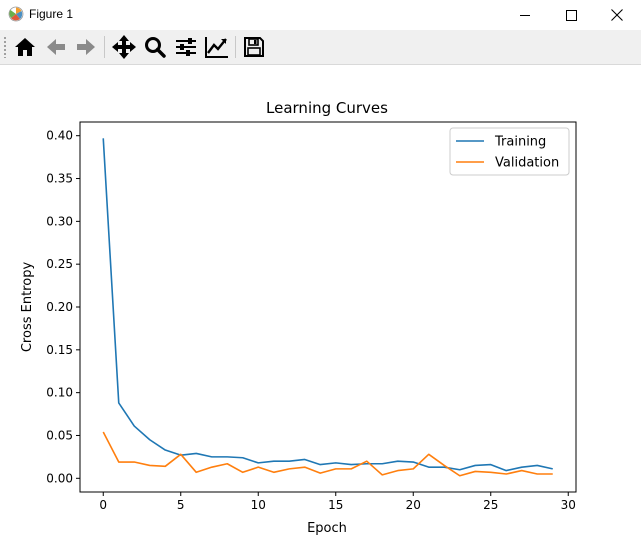 The image size is (641, 544). Describe the element at coordinates (527, 163) in the screenshot. I see `legend-label-validation: Validation` at that location.